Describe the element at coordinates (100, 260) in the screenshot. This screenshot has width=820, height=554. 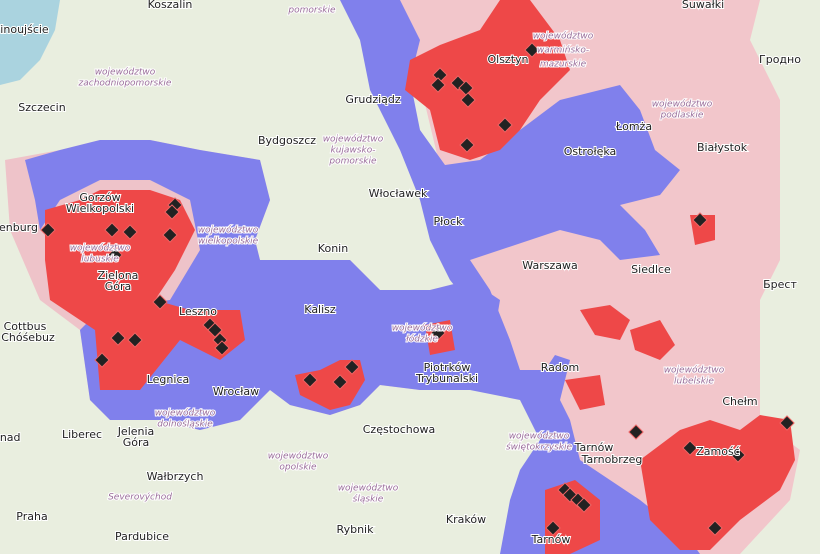
I see `region-label: lubuskie` at that location.